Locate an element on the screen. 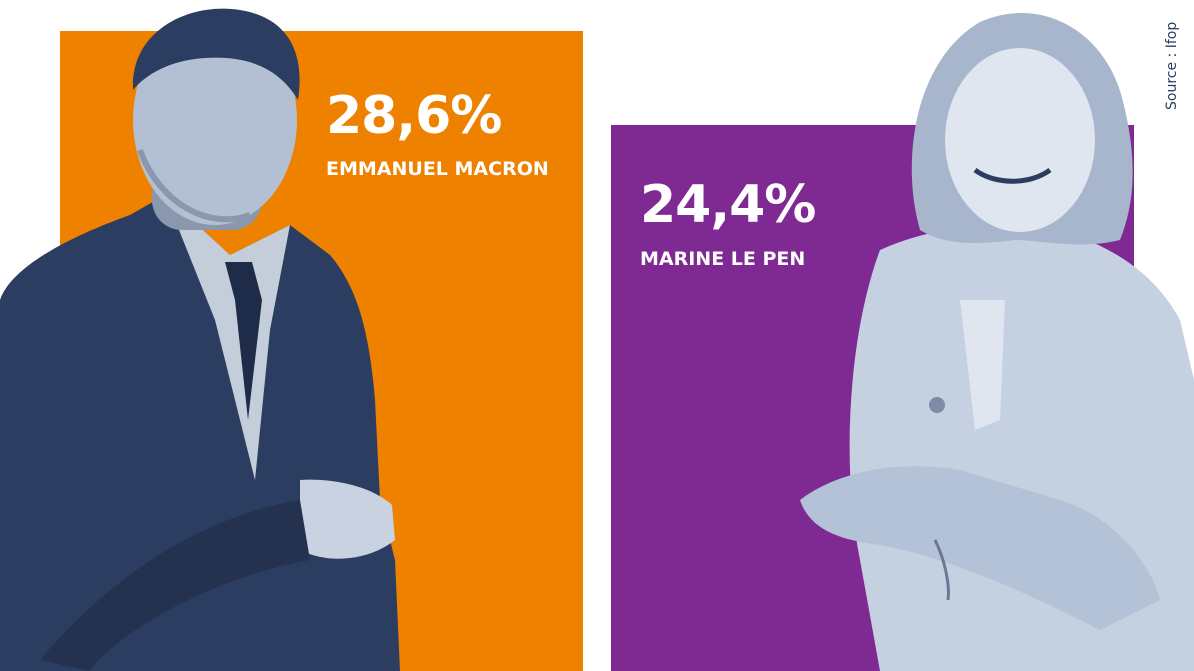 The image size is (1194, 671). category-label-le-pen: MARINE LE PEN is located at coordinates (722, 259).